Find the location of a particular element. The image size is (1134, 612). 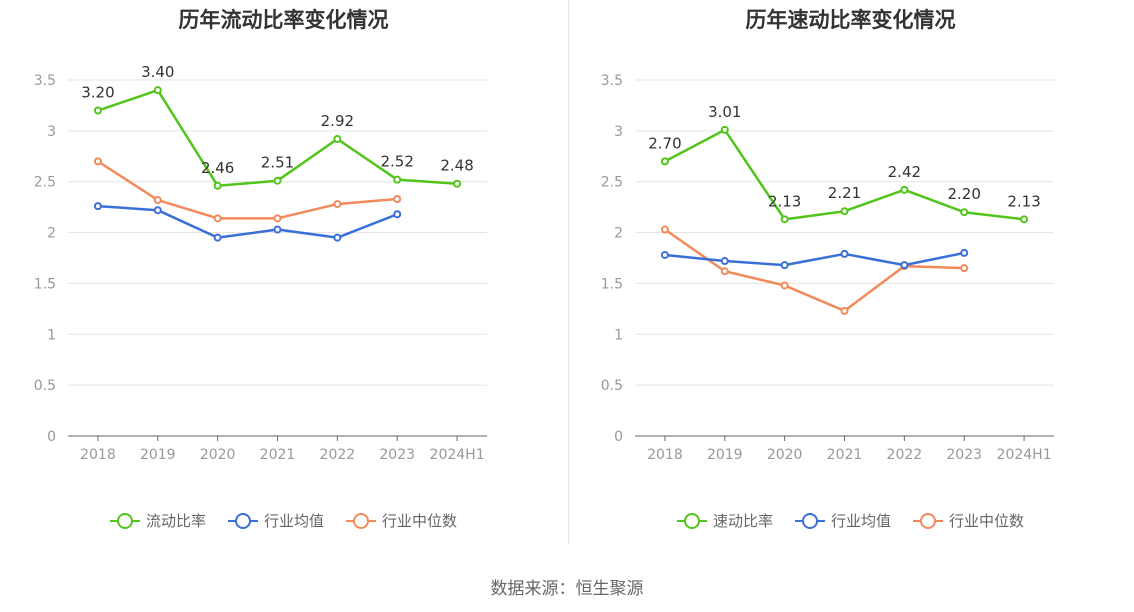

legend-label: 行业均值 is located at coordinates (293, 521).